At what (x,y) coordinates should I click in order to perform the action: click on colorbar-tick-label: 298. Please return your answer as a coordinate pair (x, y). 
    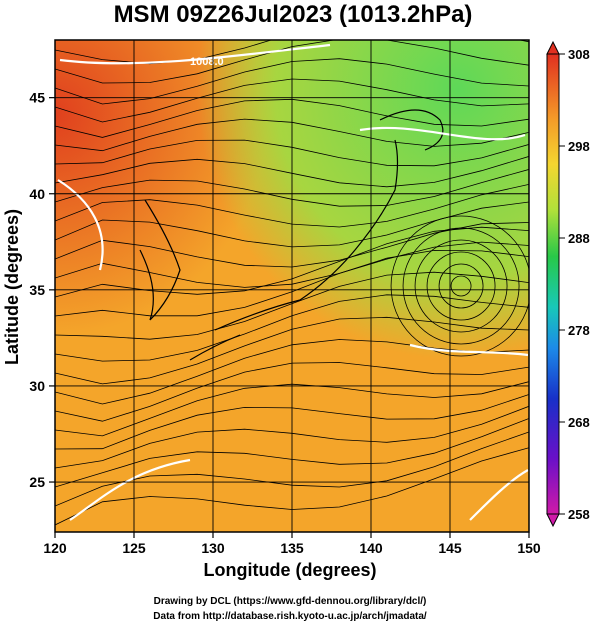
    Looking at the image, I should click on (579, 146).